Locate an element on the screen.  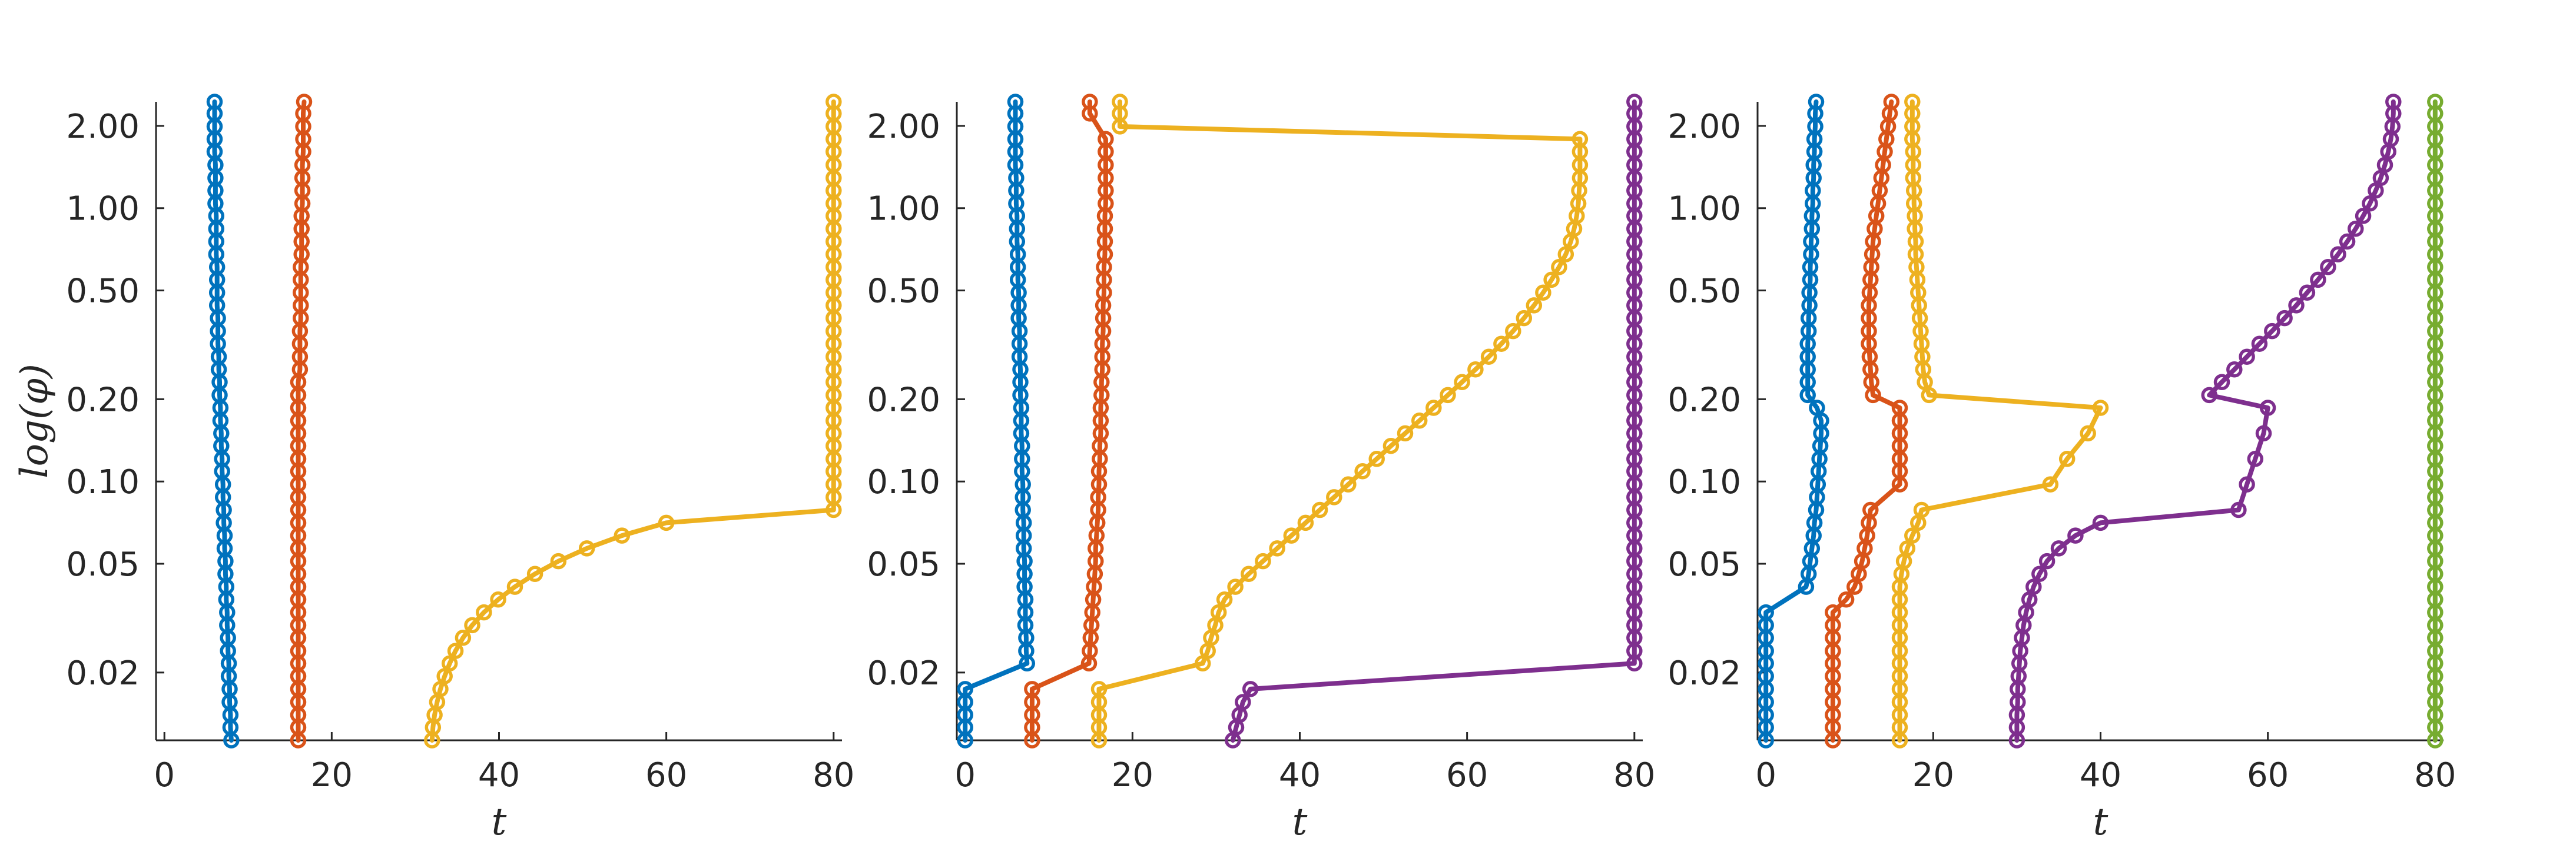
y-tick-label: 1.00 is located at coordinates (1704, 209).